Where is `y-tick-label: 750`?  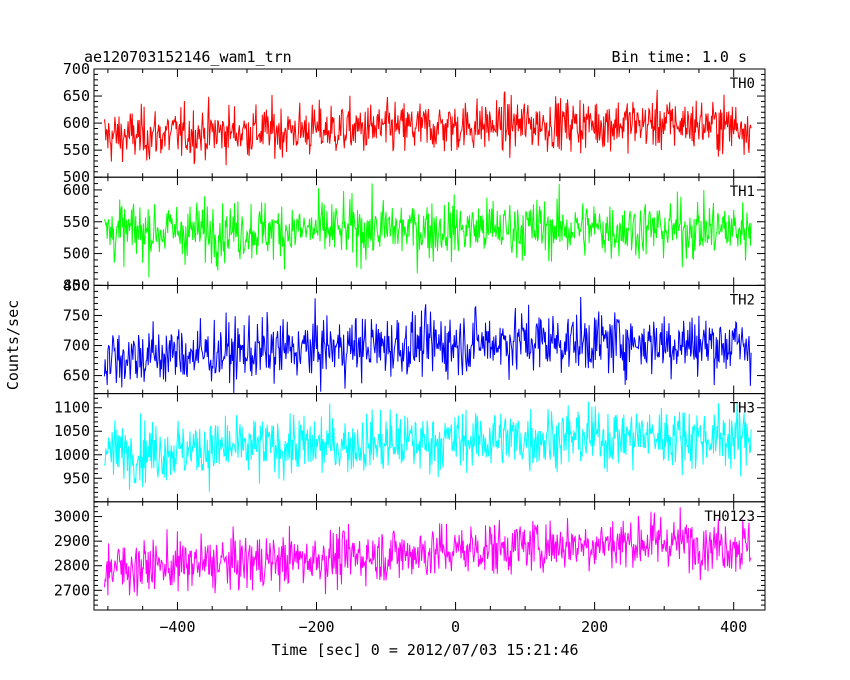
y-tick-label: 750 is located at coordinates (76, 315).